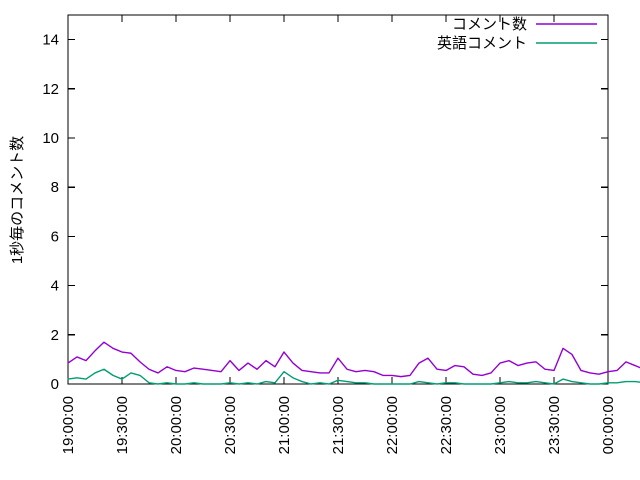 The height and width of the screenshot is (480, 640). What do you see at coordinates (338, 425) in the screenshot?
I see `x-tick-label: 21:30:00` at bounding box center [338, 425].